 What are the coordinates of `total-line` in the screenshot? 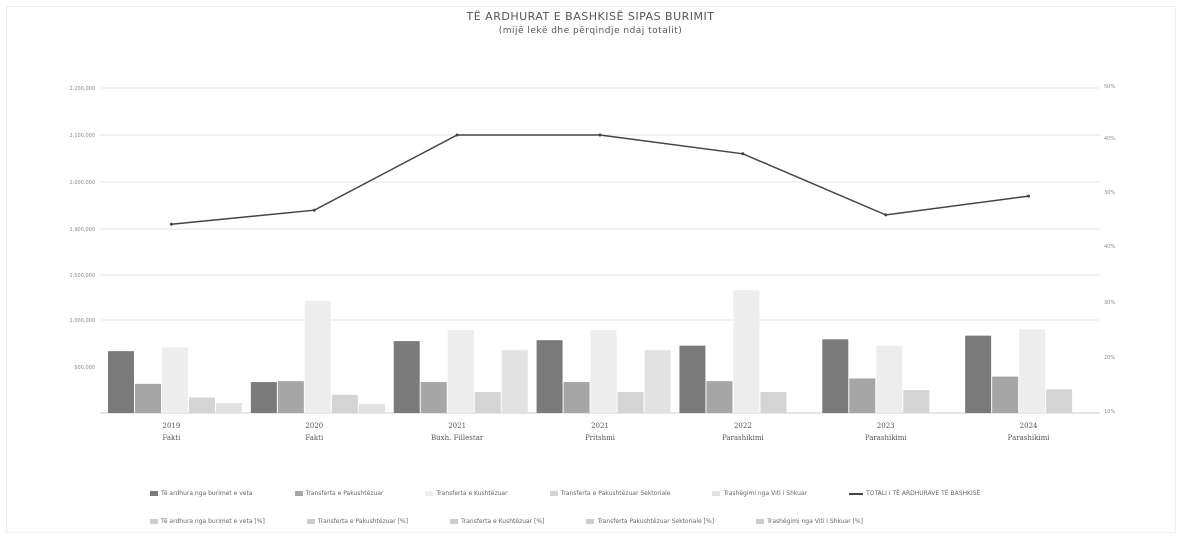 It's located at (600, 180).